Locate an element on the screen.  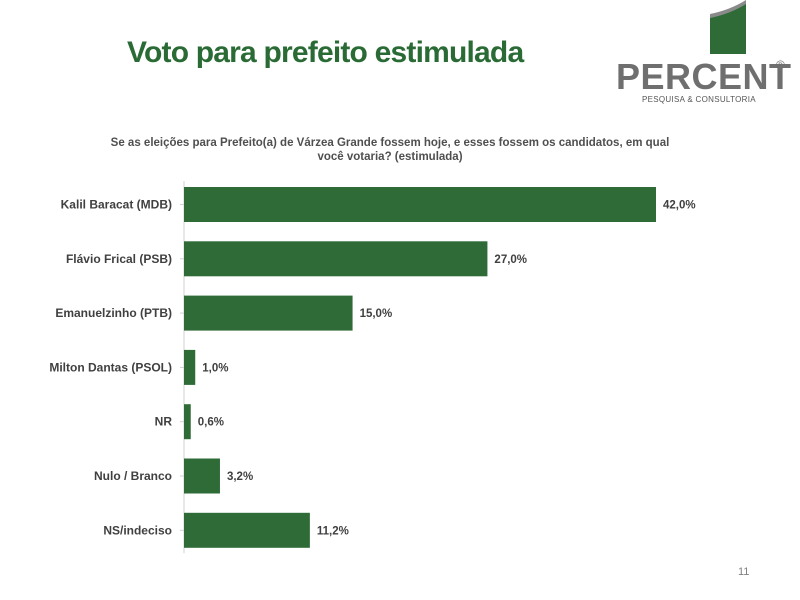
category-label: NS/indeciso is located at coordinates (137, 530).